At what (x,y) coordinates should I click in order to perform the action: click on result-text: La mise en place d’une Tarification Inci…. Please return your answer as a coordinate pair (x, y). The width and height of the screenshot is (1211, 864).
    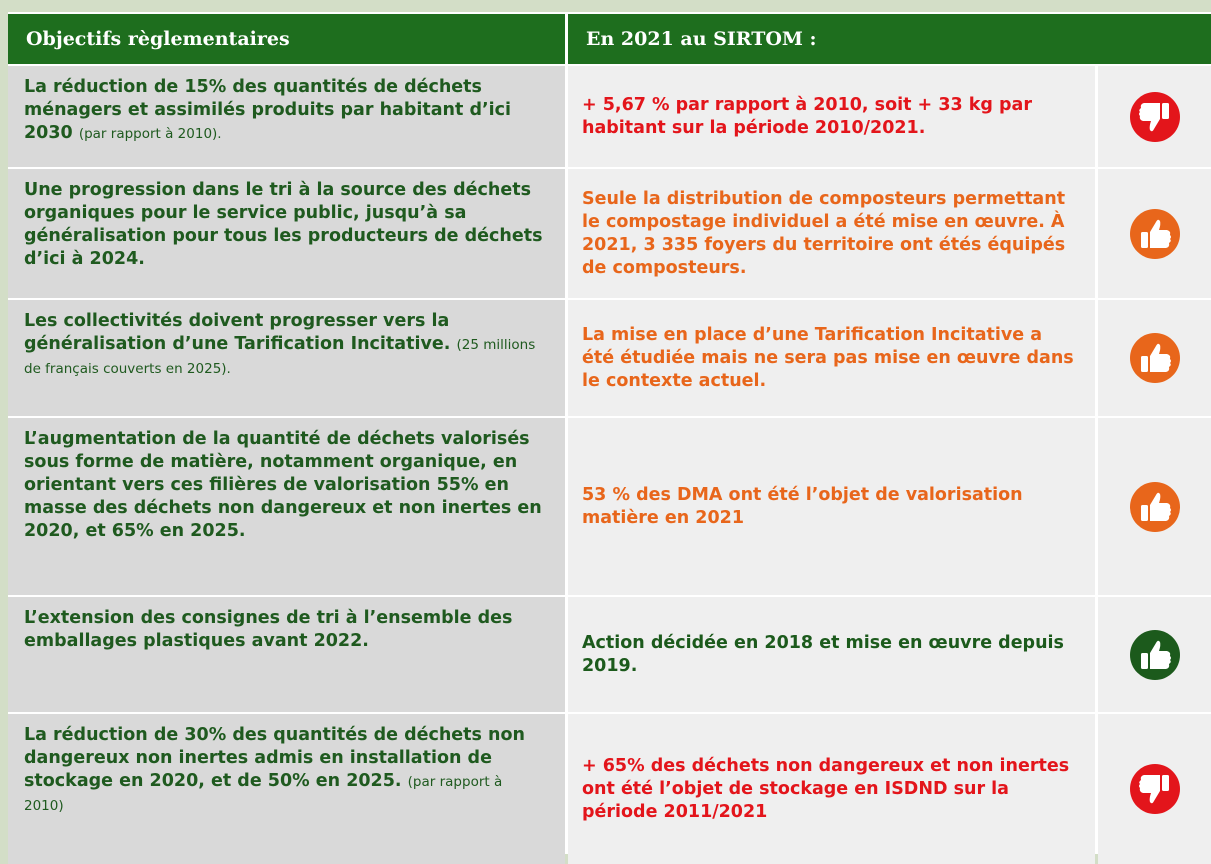
    Looking at the image, I should click on (828, 357).